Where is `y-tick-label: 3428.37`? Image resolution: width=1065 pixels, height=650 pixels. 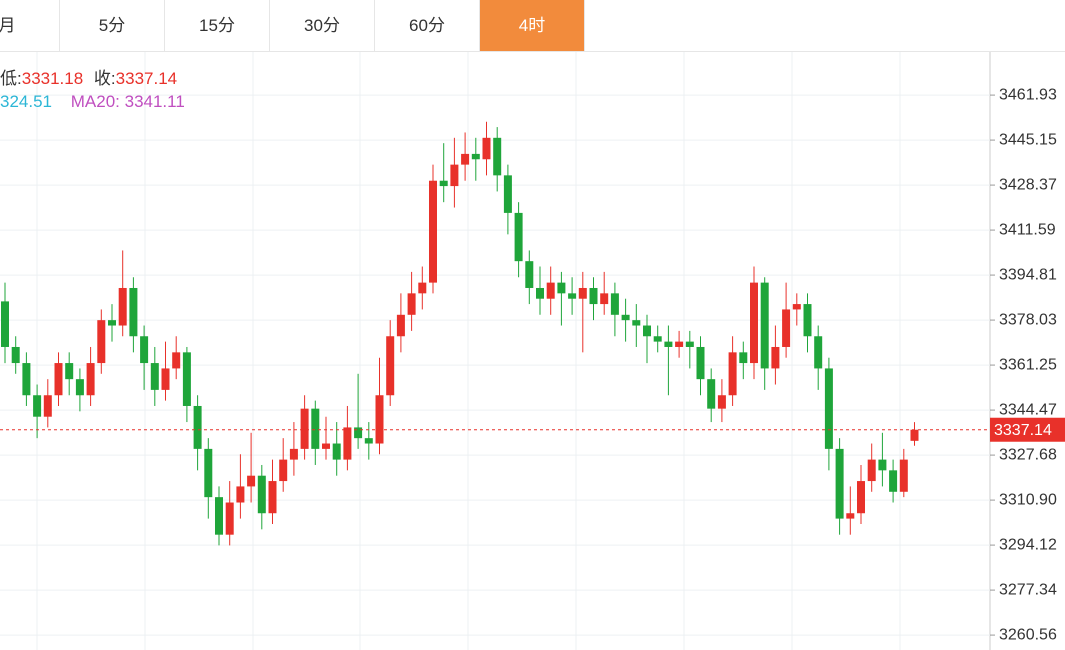 y-tick-label: 3428.37 is located at coordinates (1028, 184).